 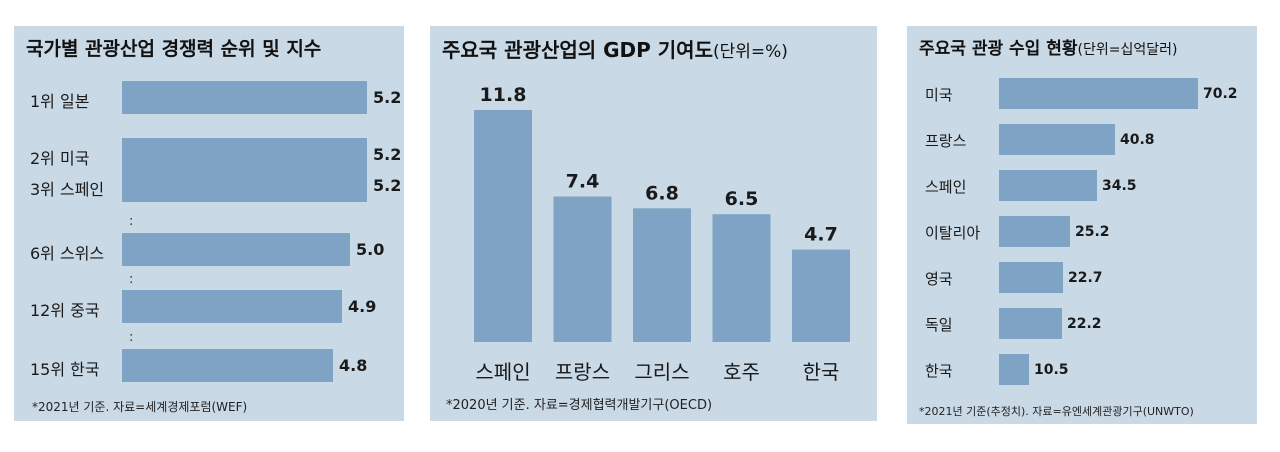 What do you see at coordinates (503, 95) in the screenshot?
I see `gdp-value-label: 11.8` at bounding box center [503, 95].